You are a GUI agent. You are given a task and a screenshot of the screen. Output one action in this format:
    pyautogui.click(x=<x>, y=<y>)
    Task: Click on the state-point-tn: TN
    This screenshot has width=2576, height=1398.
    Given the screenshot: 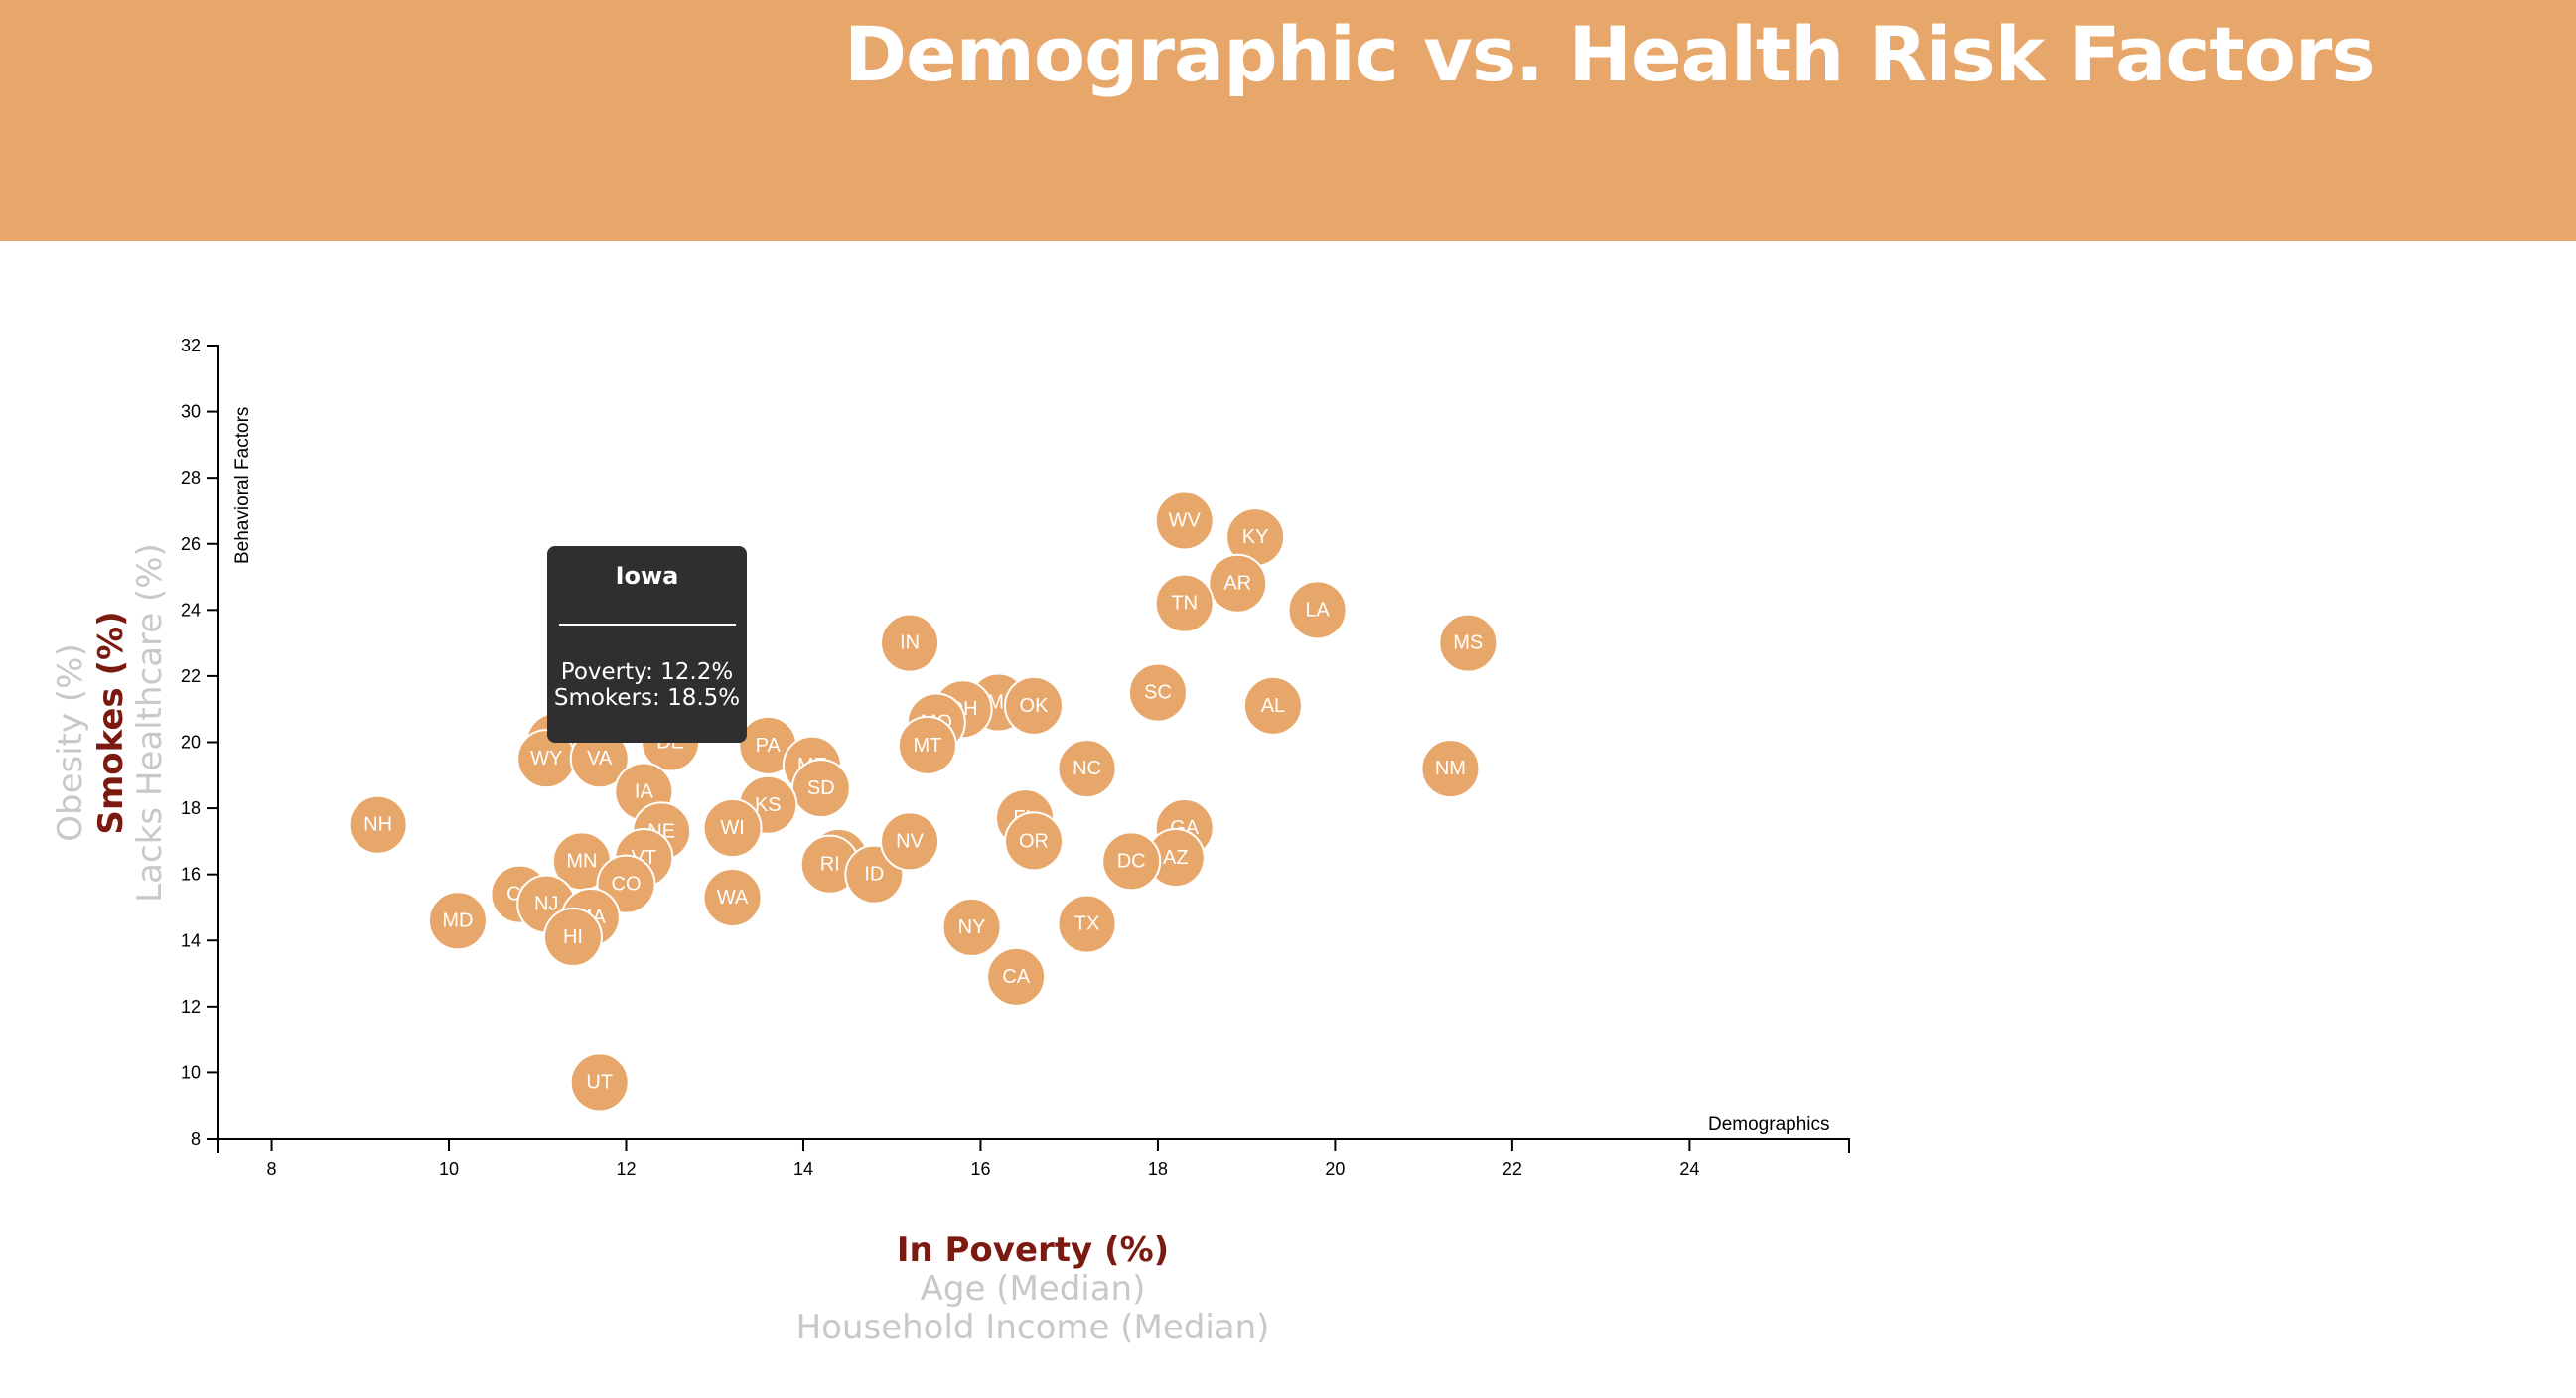 What is the action you would take?
    pyautogui.click(x=1184, y=603)
    